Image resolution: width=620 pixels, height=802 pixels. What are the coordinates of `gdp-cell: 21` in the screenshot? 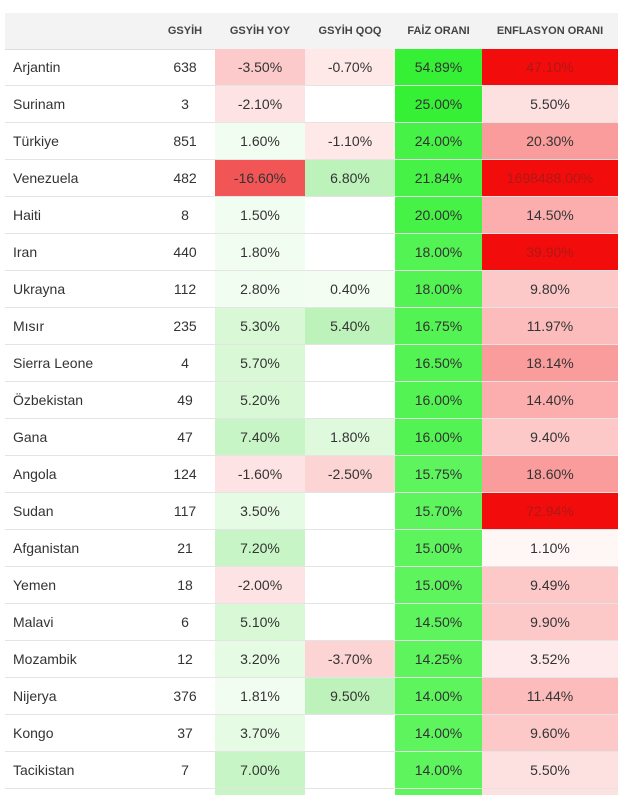 It's located at (185, 548).